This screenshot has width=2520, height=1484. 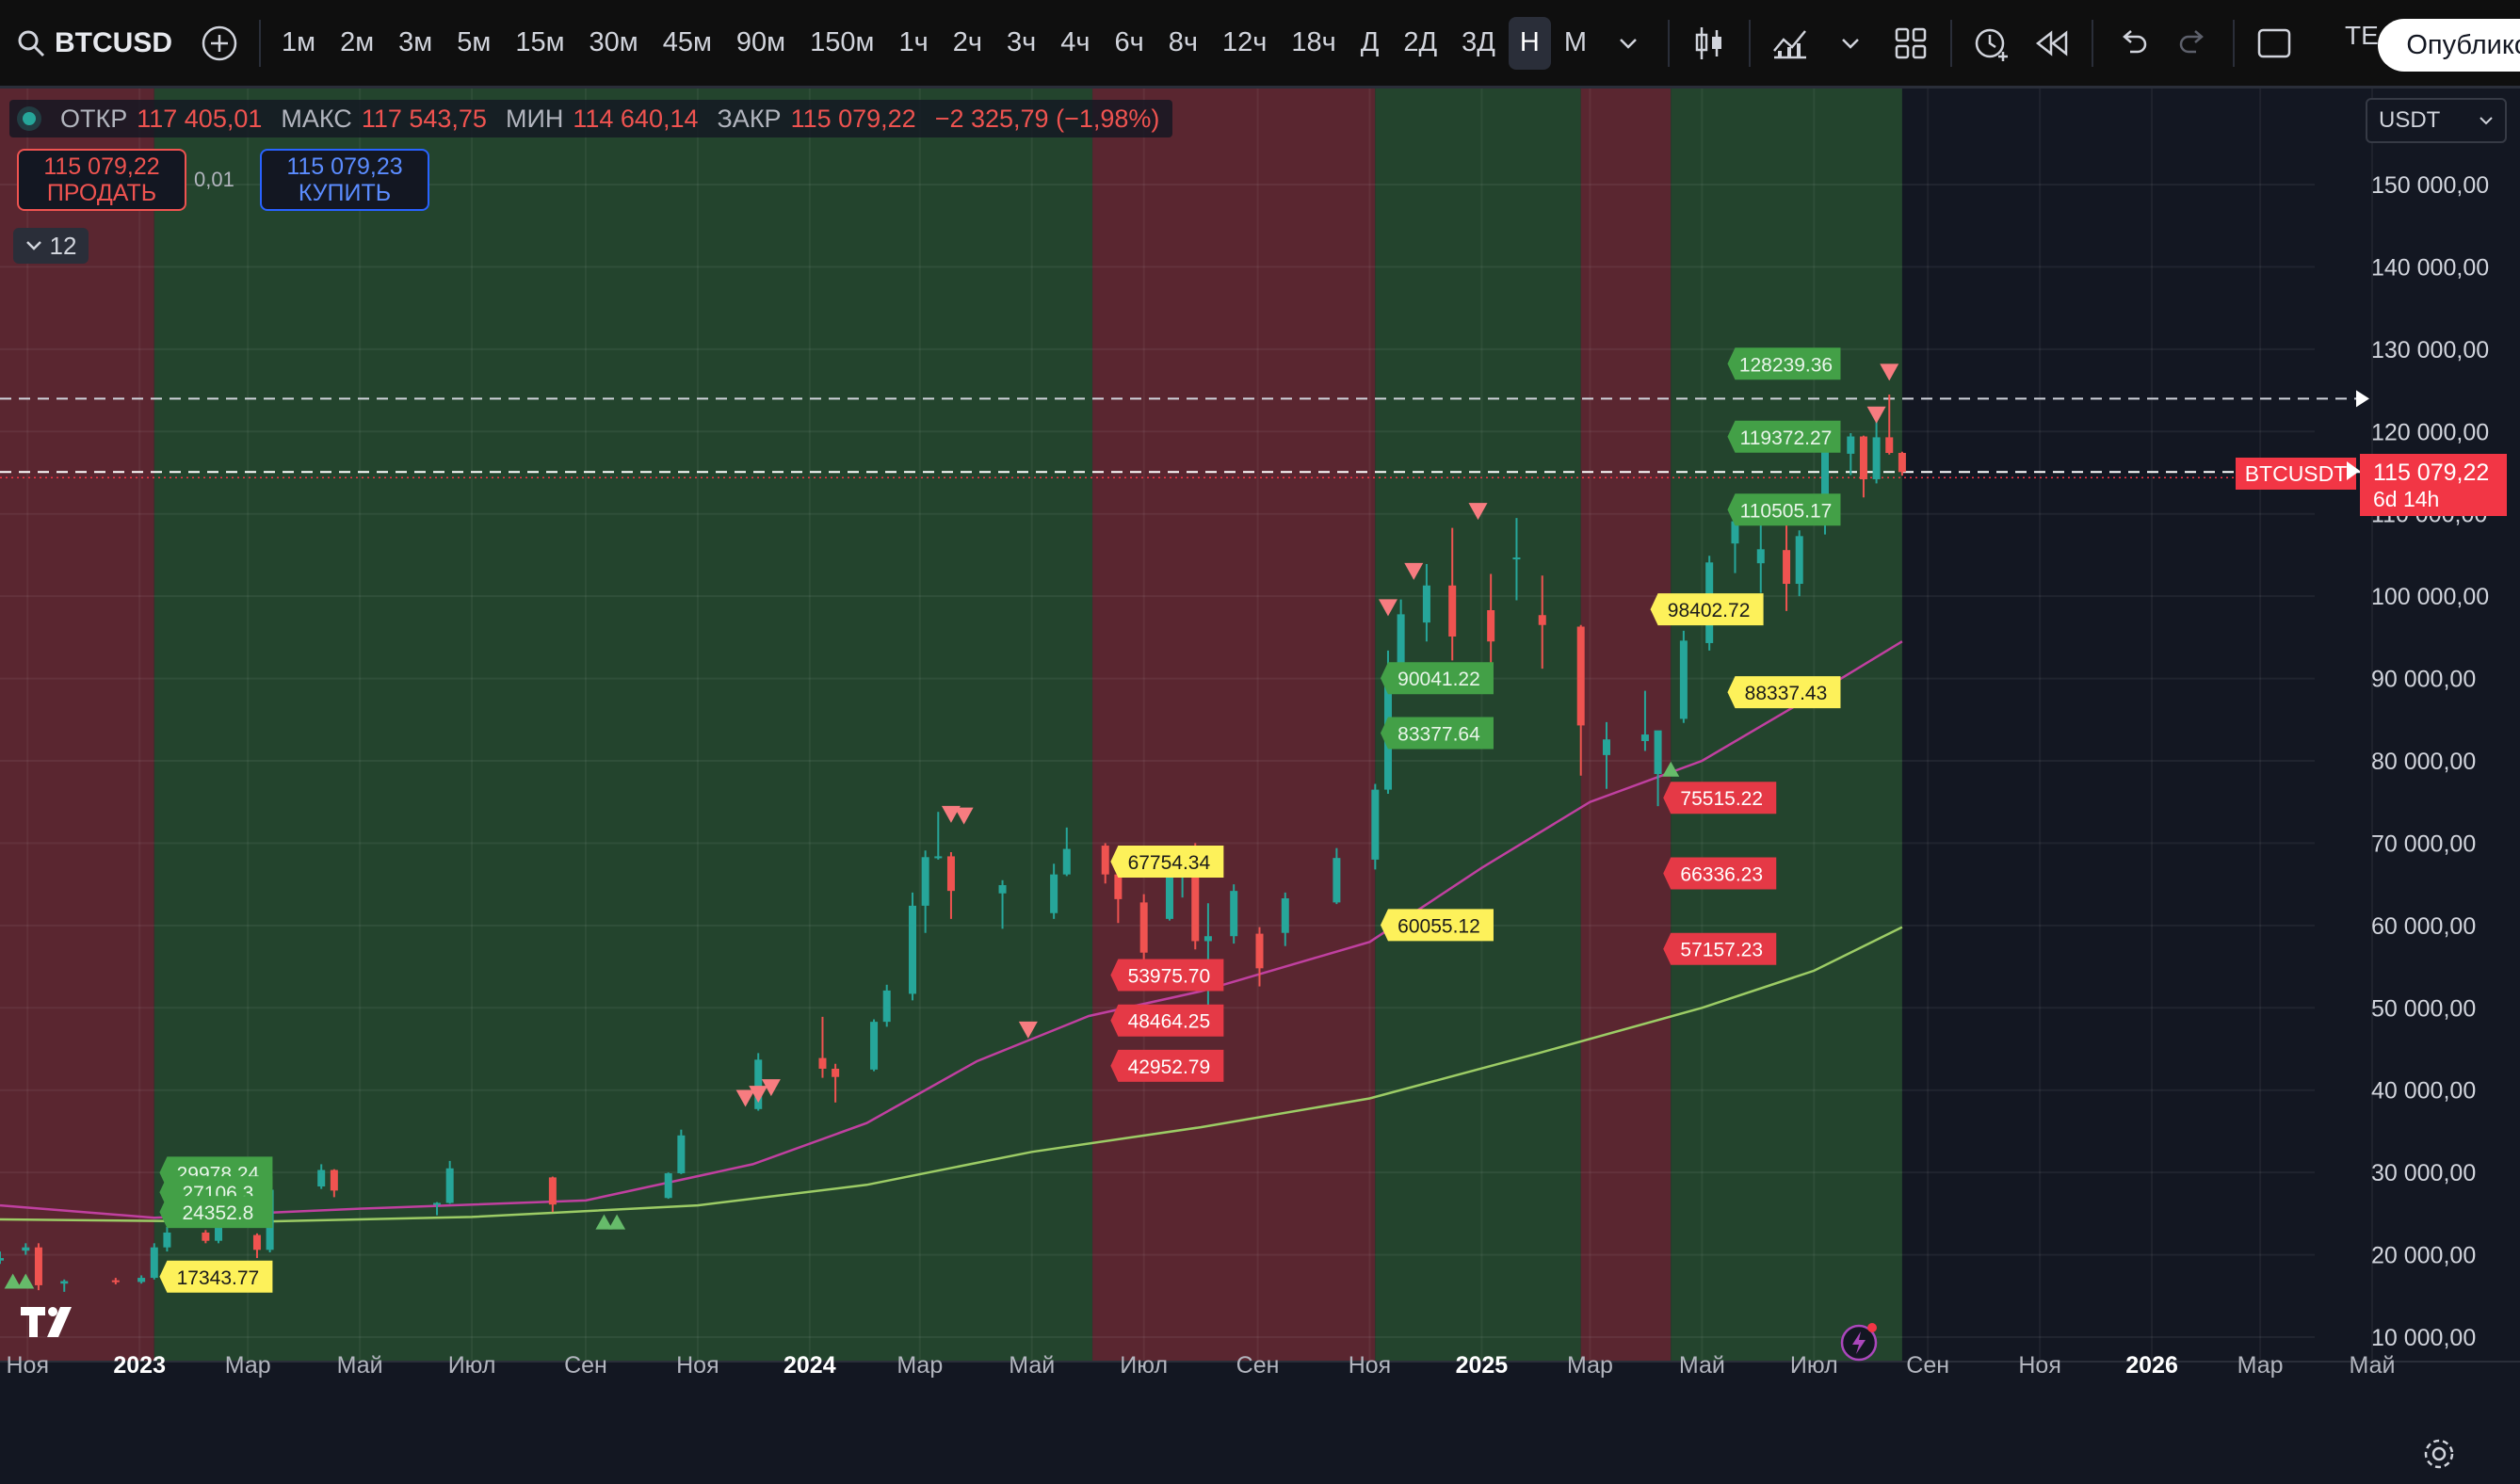 I want to click on buy-button: 115 079,23 КУПИТЬ, so click(x=345, y=180).